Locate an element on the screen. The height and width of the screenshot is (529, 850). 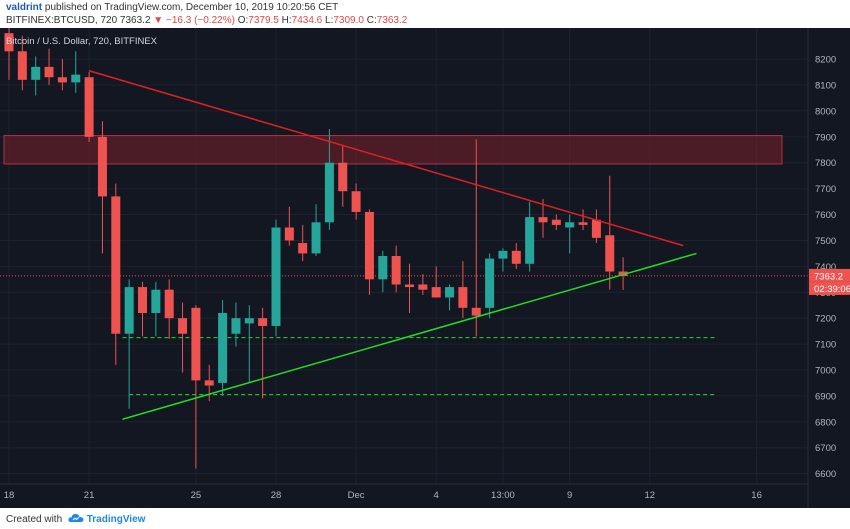
time-tick-label: 12 is located at coordinates (650, 495).